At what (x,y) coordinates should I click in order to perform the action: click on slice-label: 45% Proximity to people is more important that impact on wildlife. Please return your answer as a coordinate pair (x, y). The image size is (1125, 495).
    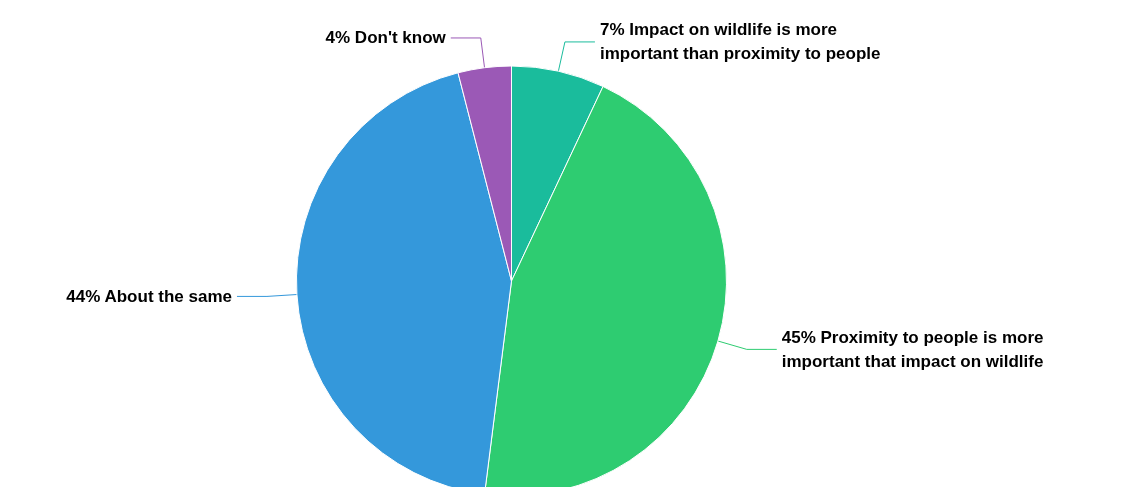
    Looking at the image, I should click on (915, 349).